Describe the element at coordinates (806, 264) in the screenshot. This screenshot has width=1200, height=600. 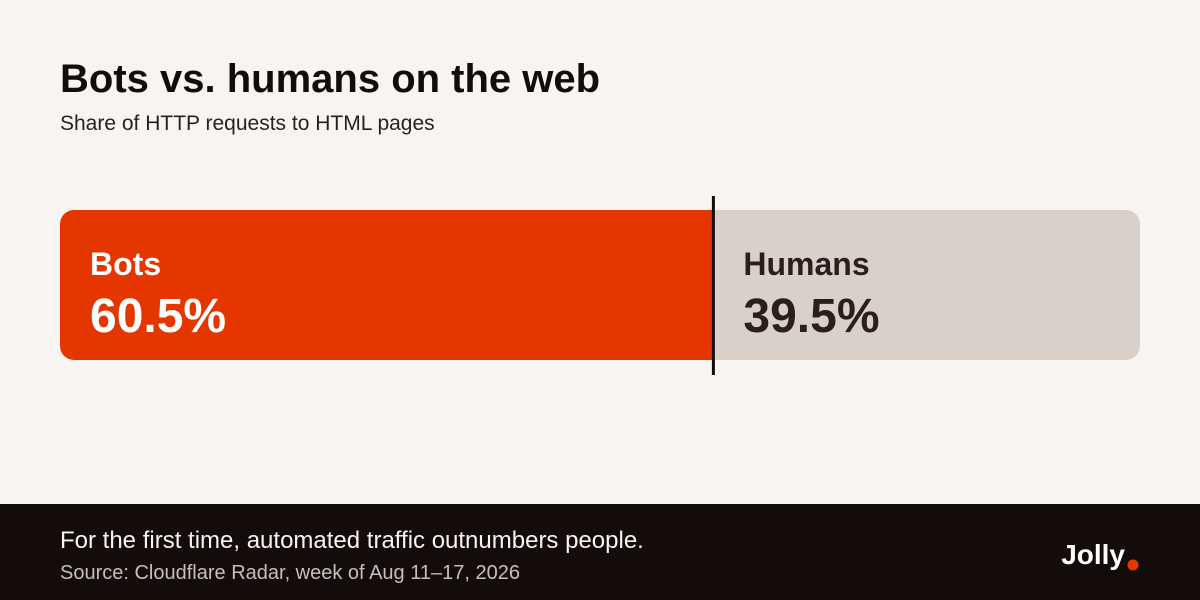
I see `legend-label: Humans` at that location.